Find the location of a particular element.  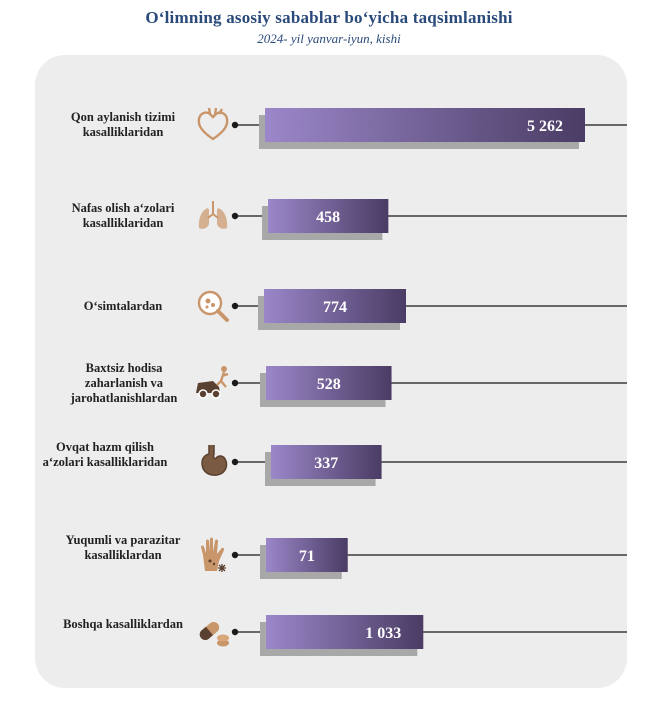

category-label: Nafas olish a‘zolari kasalliklaridan is located at coordinates (123, 215).